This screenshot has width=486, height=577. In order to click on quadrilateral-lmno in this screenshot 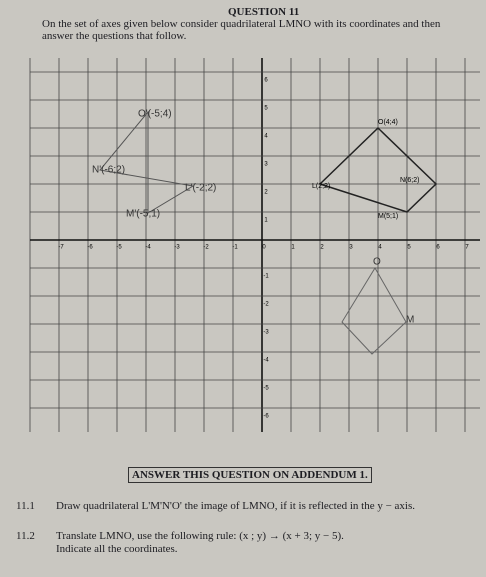, I will do `click(378, 169)`.